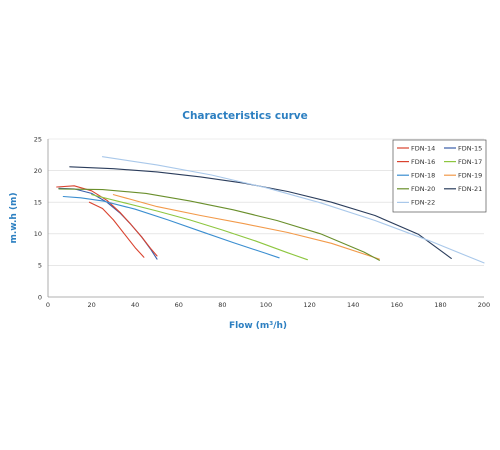 This screenshot has width=500, height=450. Describe the element at coordinates (40, 297) in the screenshot. I see `y-tick-label: 0` at that location.